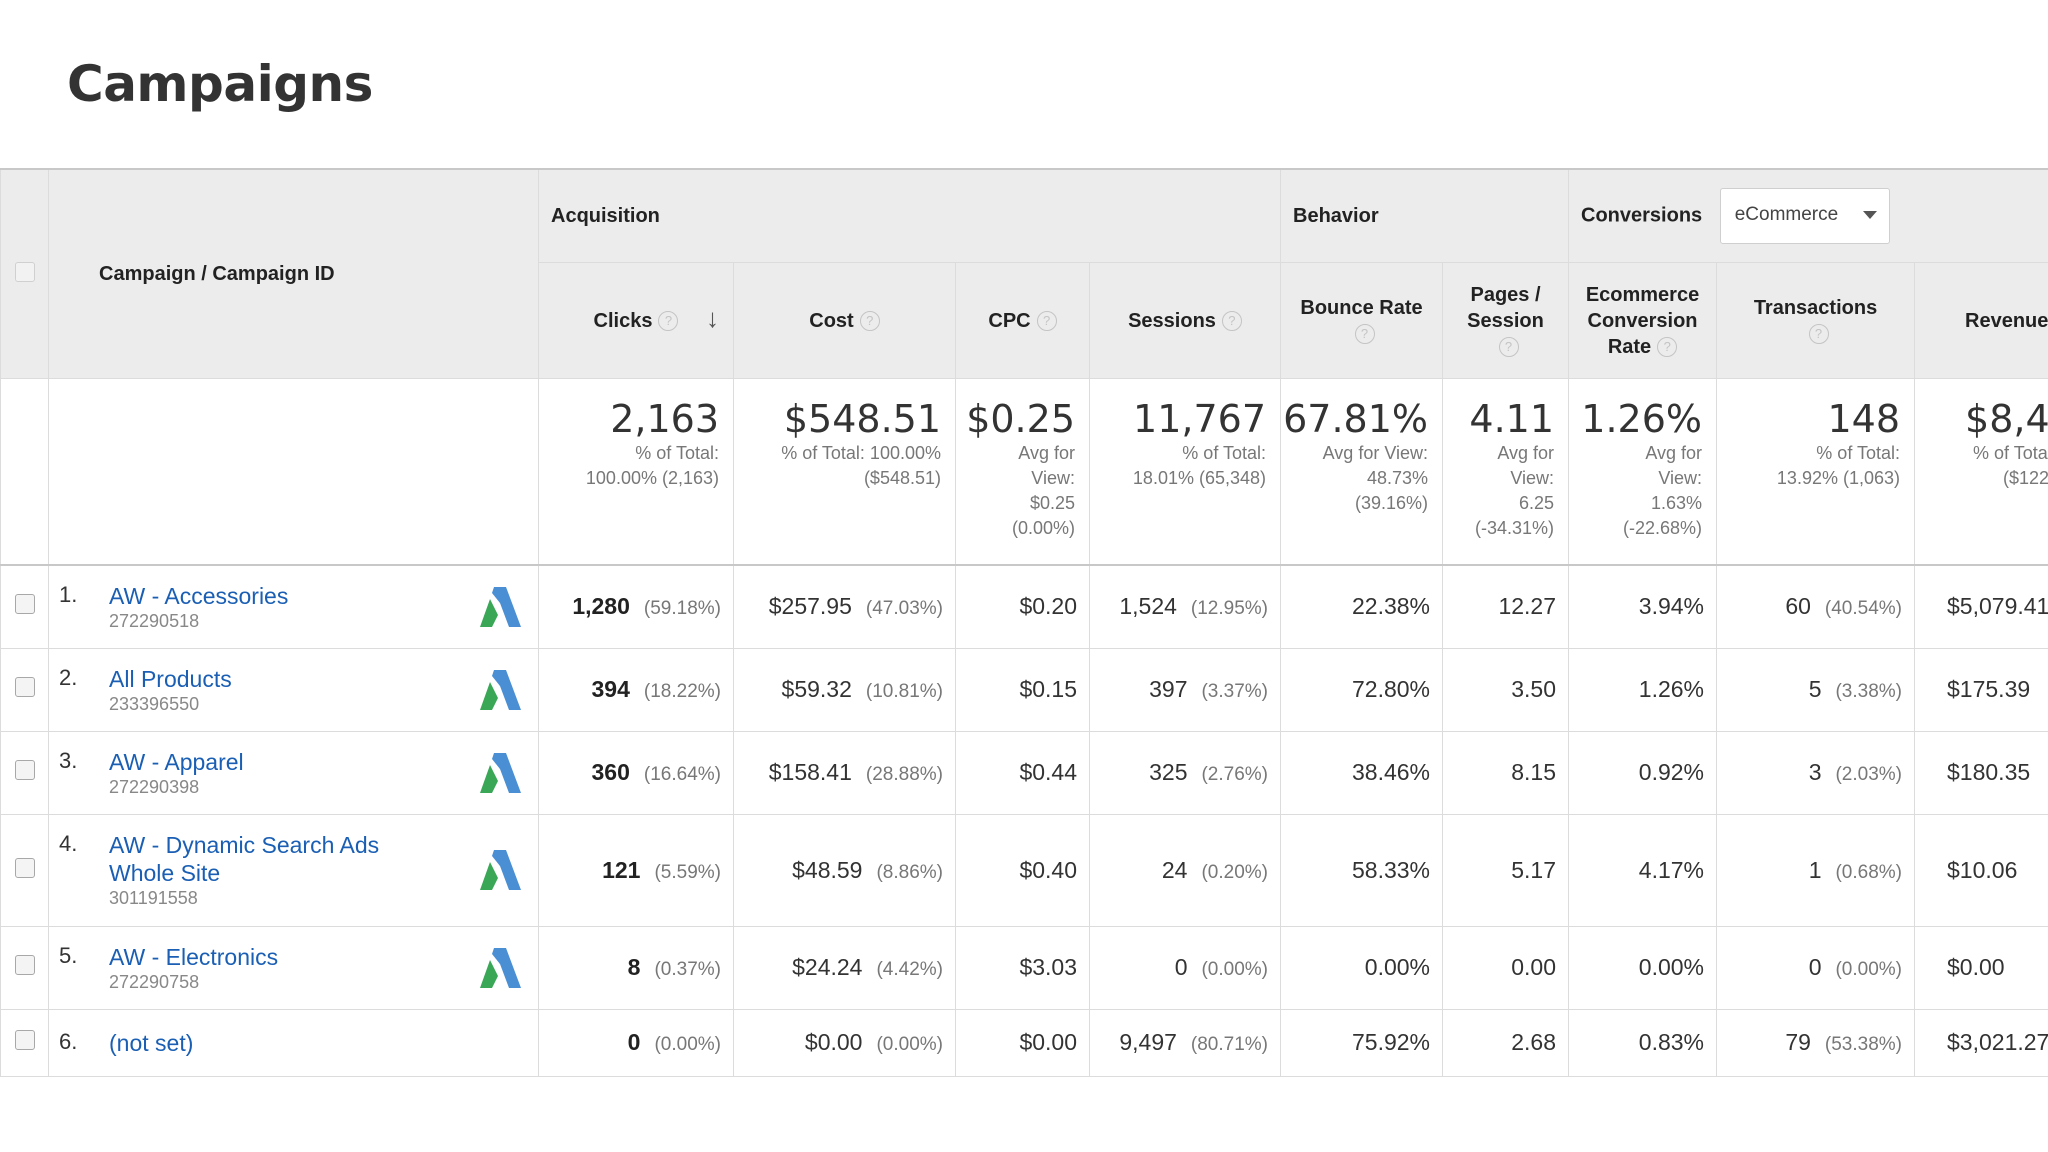  Describe the element at coordinates (1185, 772) in the screenshot. I see `sessions-cell: 325 (2.76%)` at that location.